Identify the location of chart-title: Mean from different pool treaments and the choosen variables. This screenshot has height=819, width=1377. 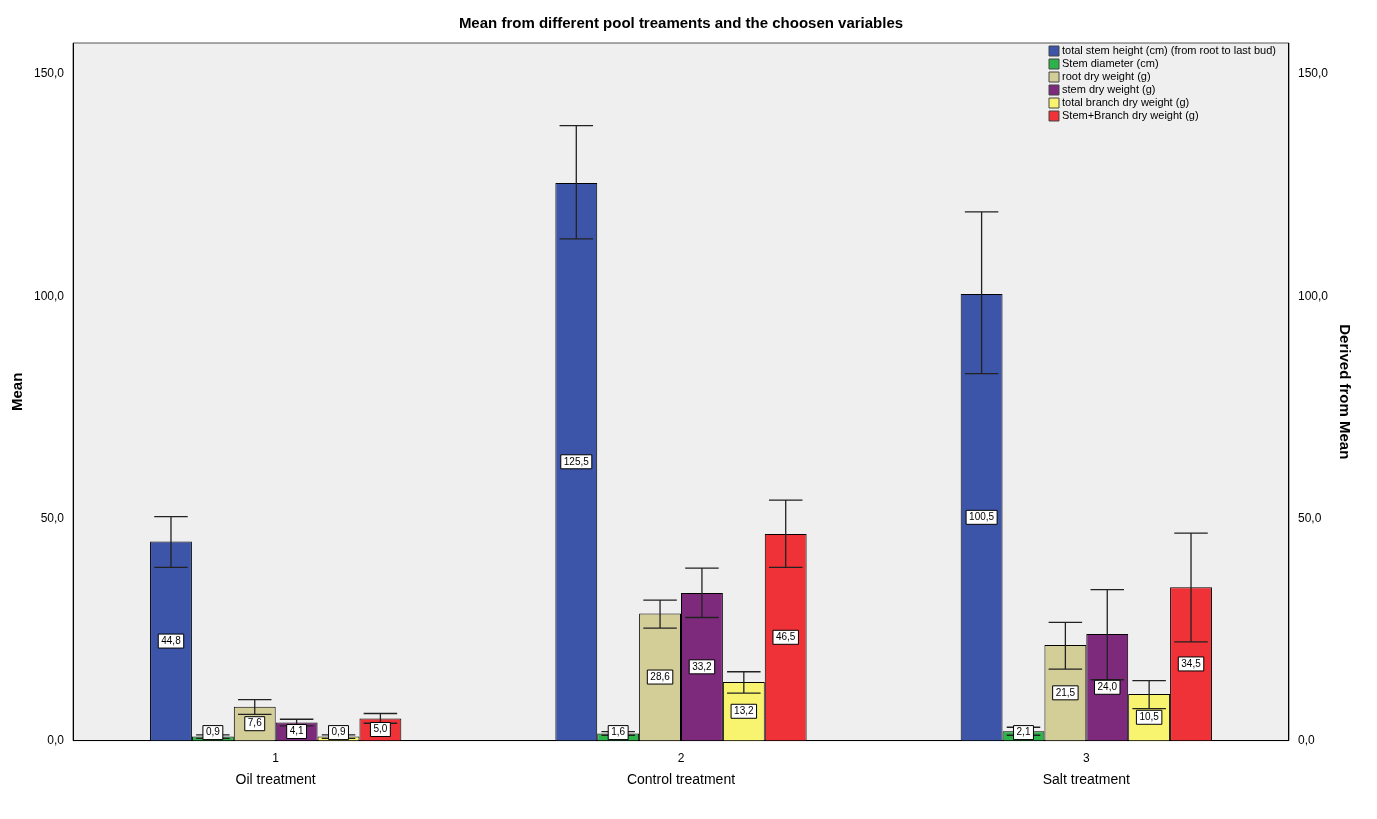
(681, 23).